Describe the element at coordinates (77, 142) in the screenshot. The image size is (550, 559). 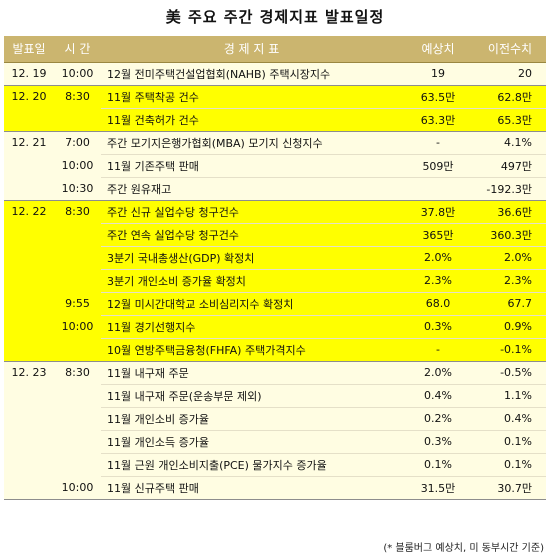
I see `row-time: 7:00` at that location.